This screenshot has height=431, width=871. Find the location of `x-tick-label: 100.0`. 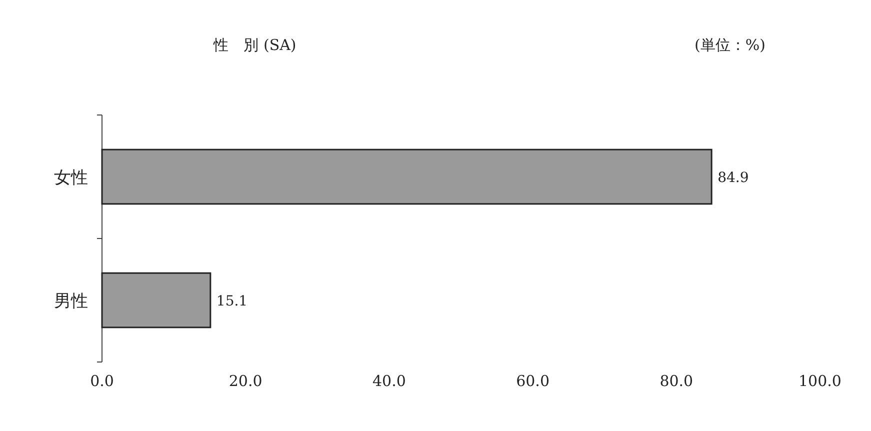

x-tick-label: 100.0 is located at coordinates (820, 381).